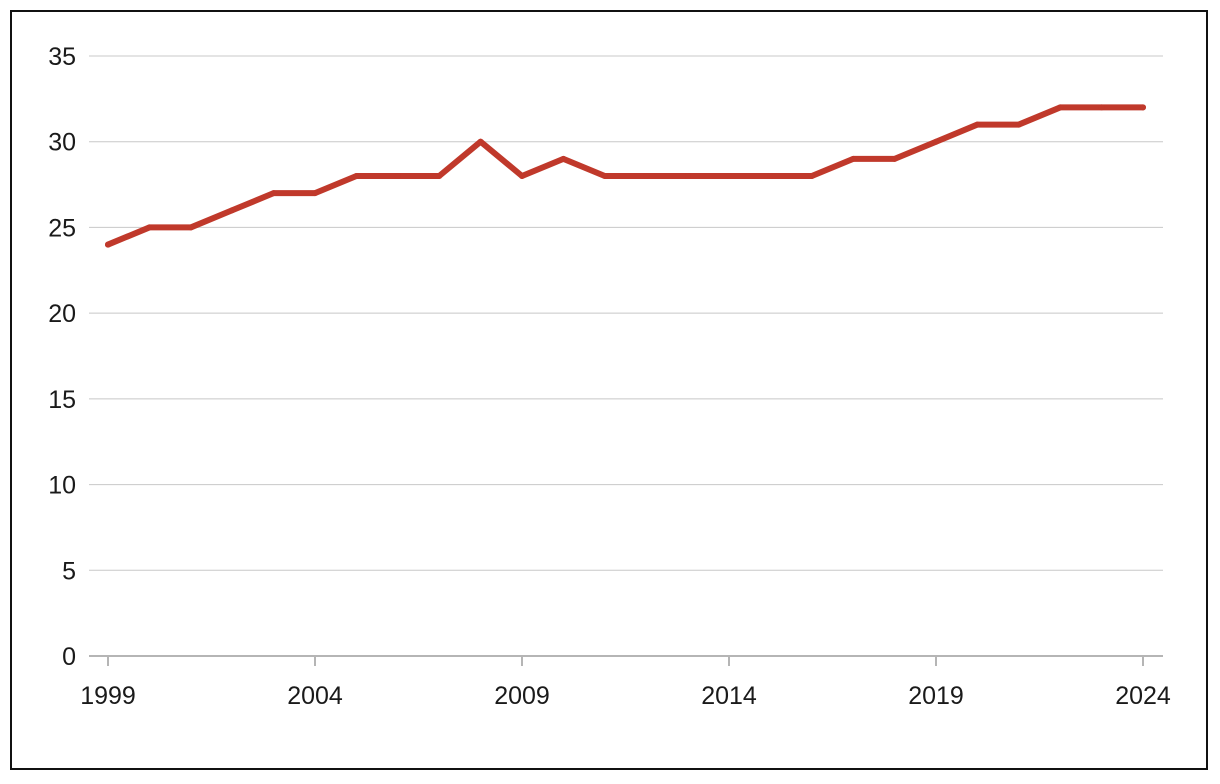 The image size is (1220, 784). What do you see at coordinates (62, 400) in the screenshot?
I see `y-tick-label: 15` at bounding box center [62, 400].